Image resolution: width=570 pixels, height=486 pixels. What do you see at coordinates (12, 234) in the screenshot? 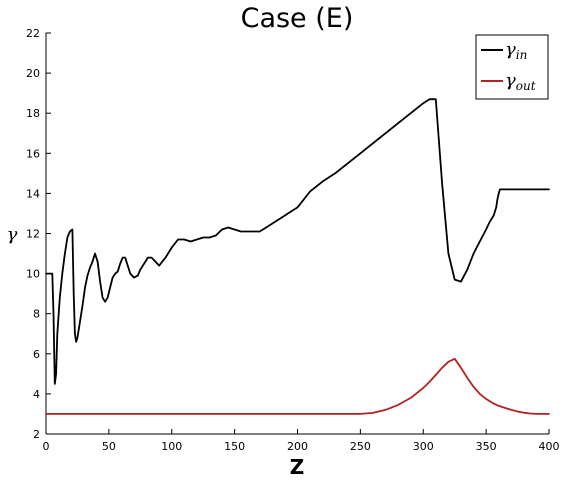
I see `y-axis-label: γ` at bounding box center [12, 234].